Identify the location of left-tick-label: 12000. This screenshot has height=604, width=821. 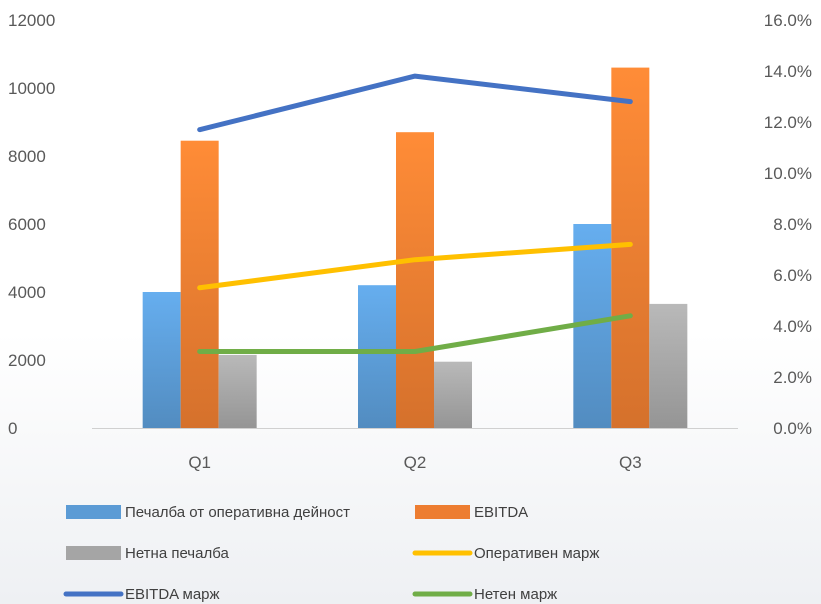
(31, 20).